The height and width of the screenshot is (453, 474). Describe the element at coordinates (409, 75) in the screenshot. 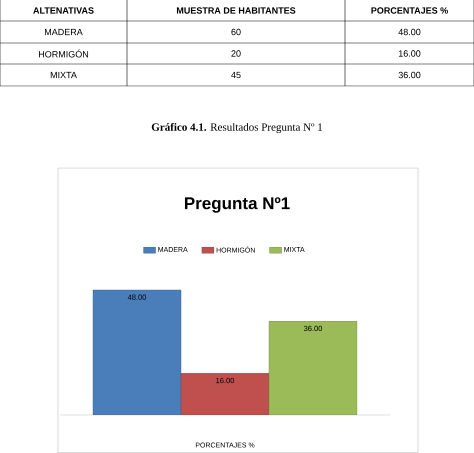

I see `text: 36.00` at that location.